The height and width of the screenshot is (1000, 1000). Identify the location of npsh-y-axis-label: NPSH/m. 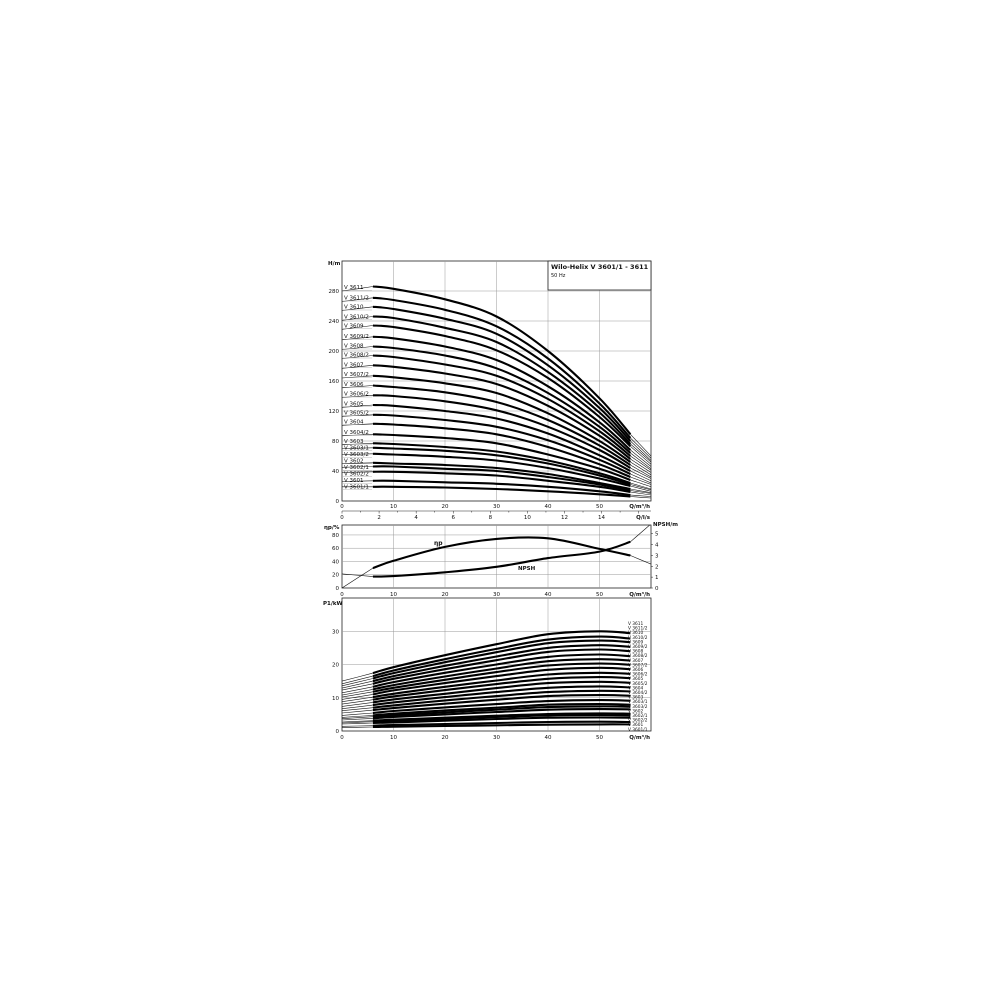
(665, 525).